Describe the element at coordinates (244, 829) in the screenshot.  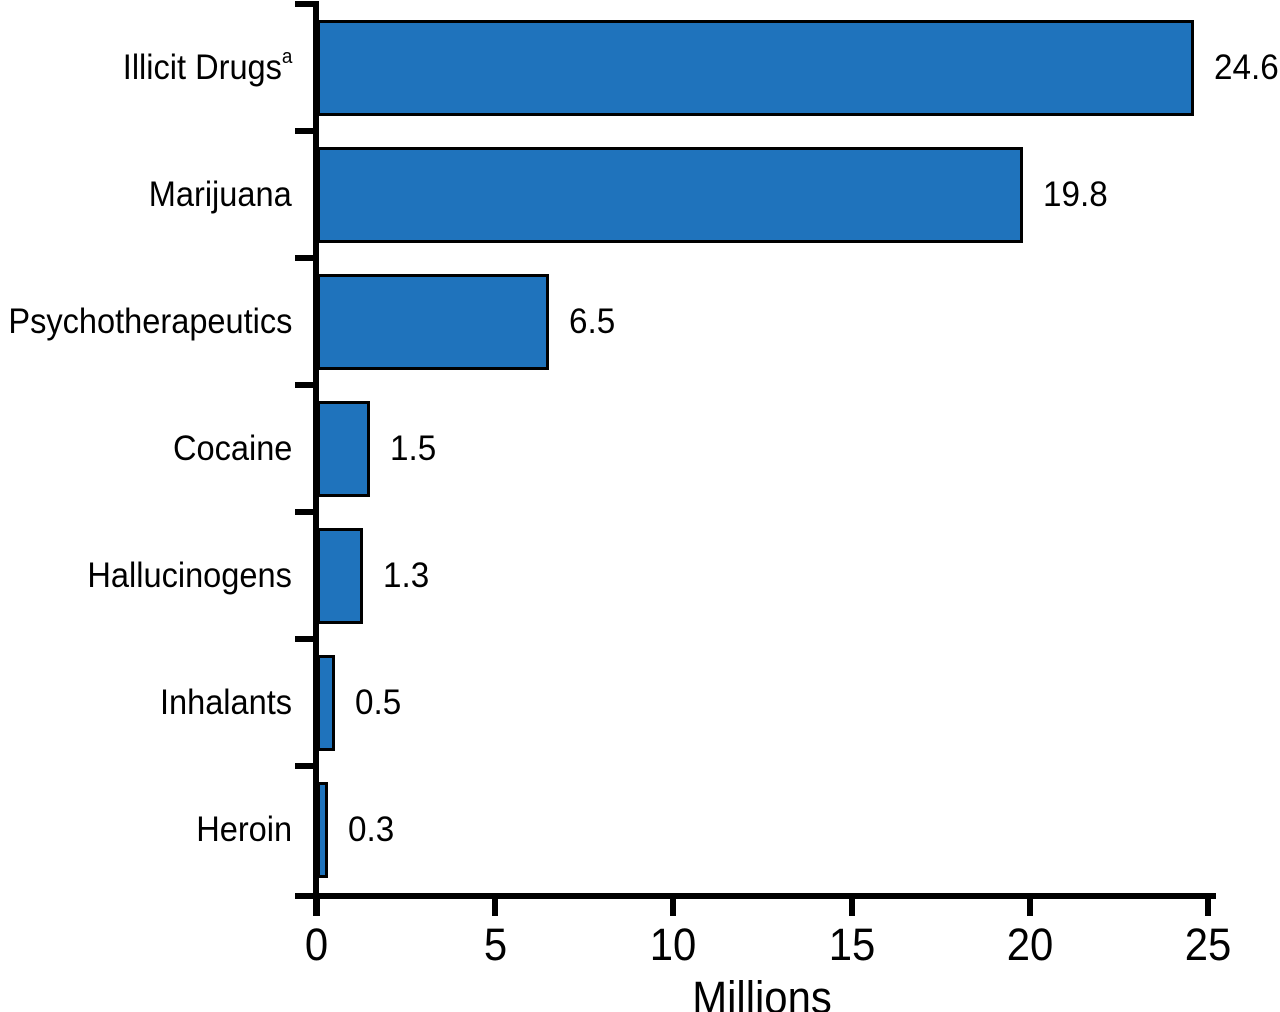
I see `category-label-text: Heroin` at that location.